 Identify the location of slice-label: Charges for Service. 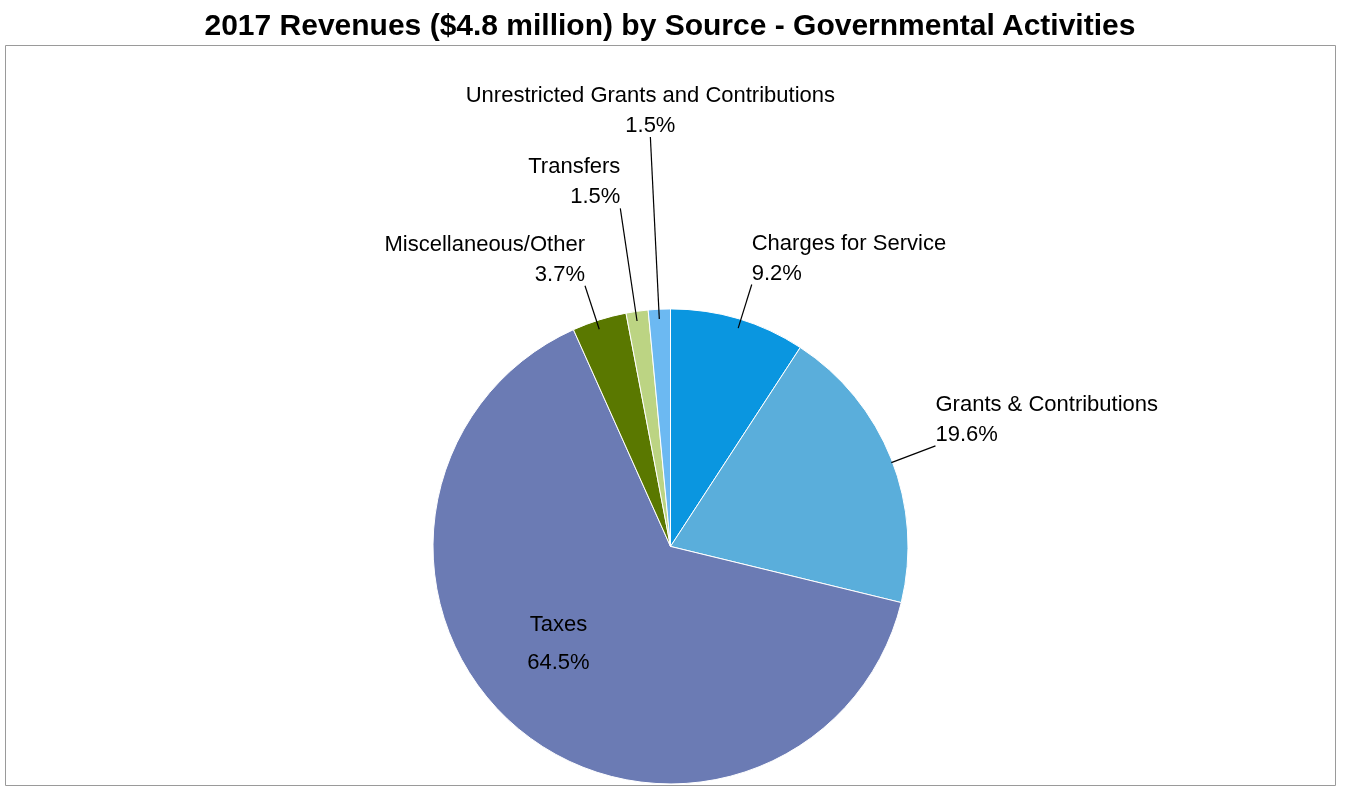
(849, 242).